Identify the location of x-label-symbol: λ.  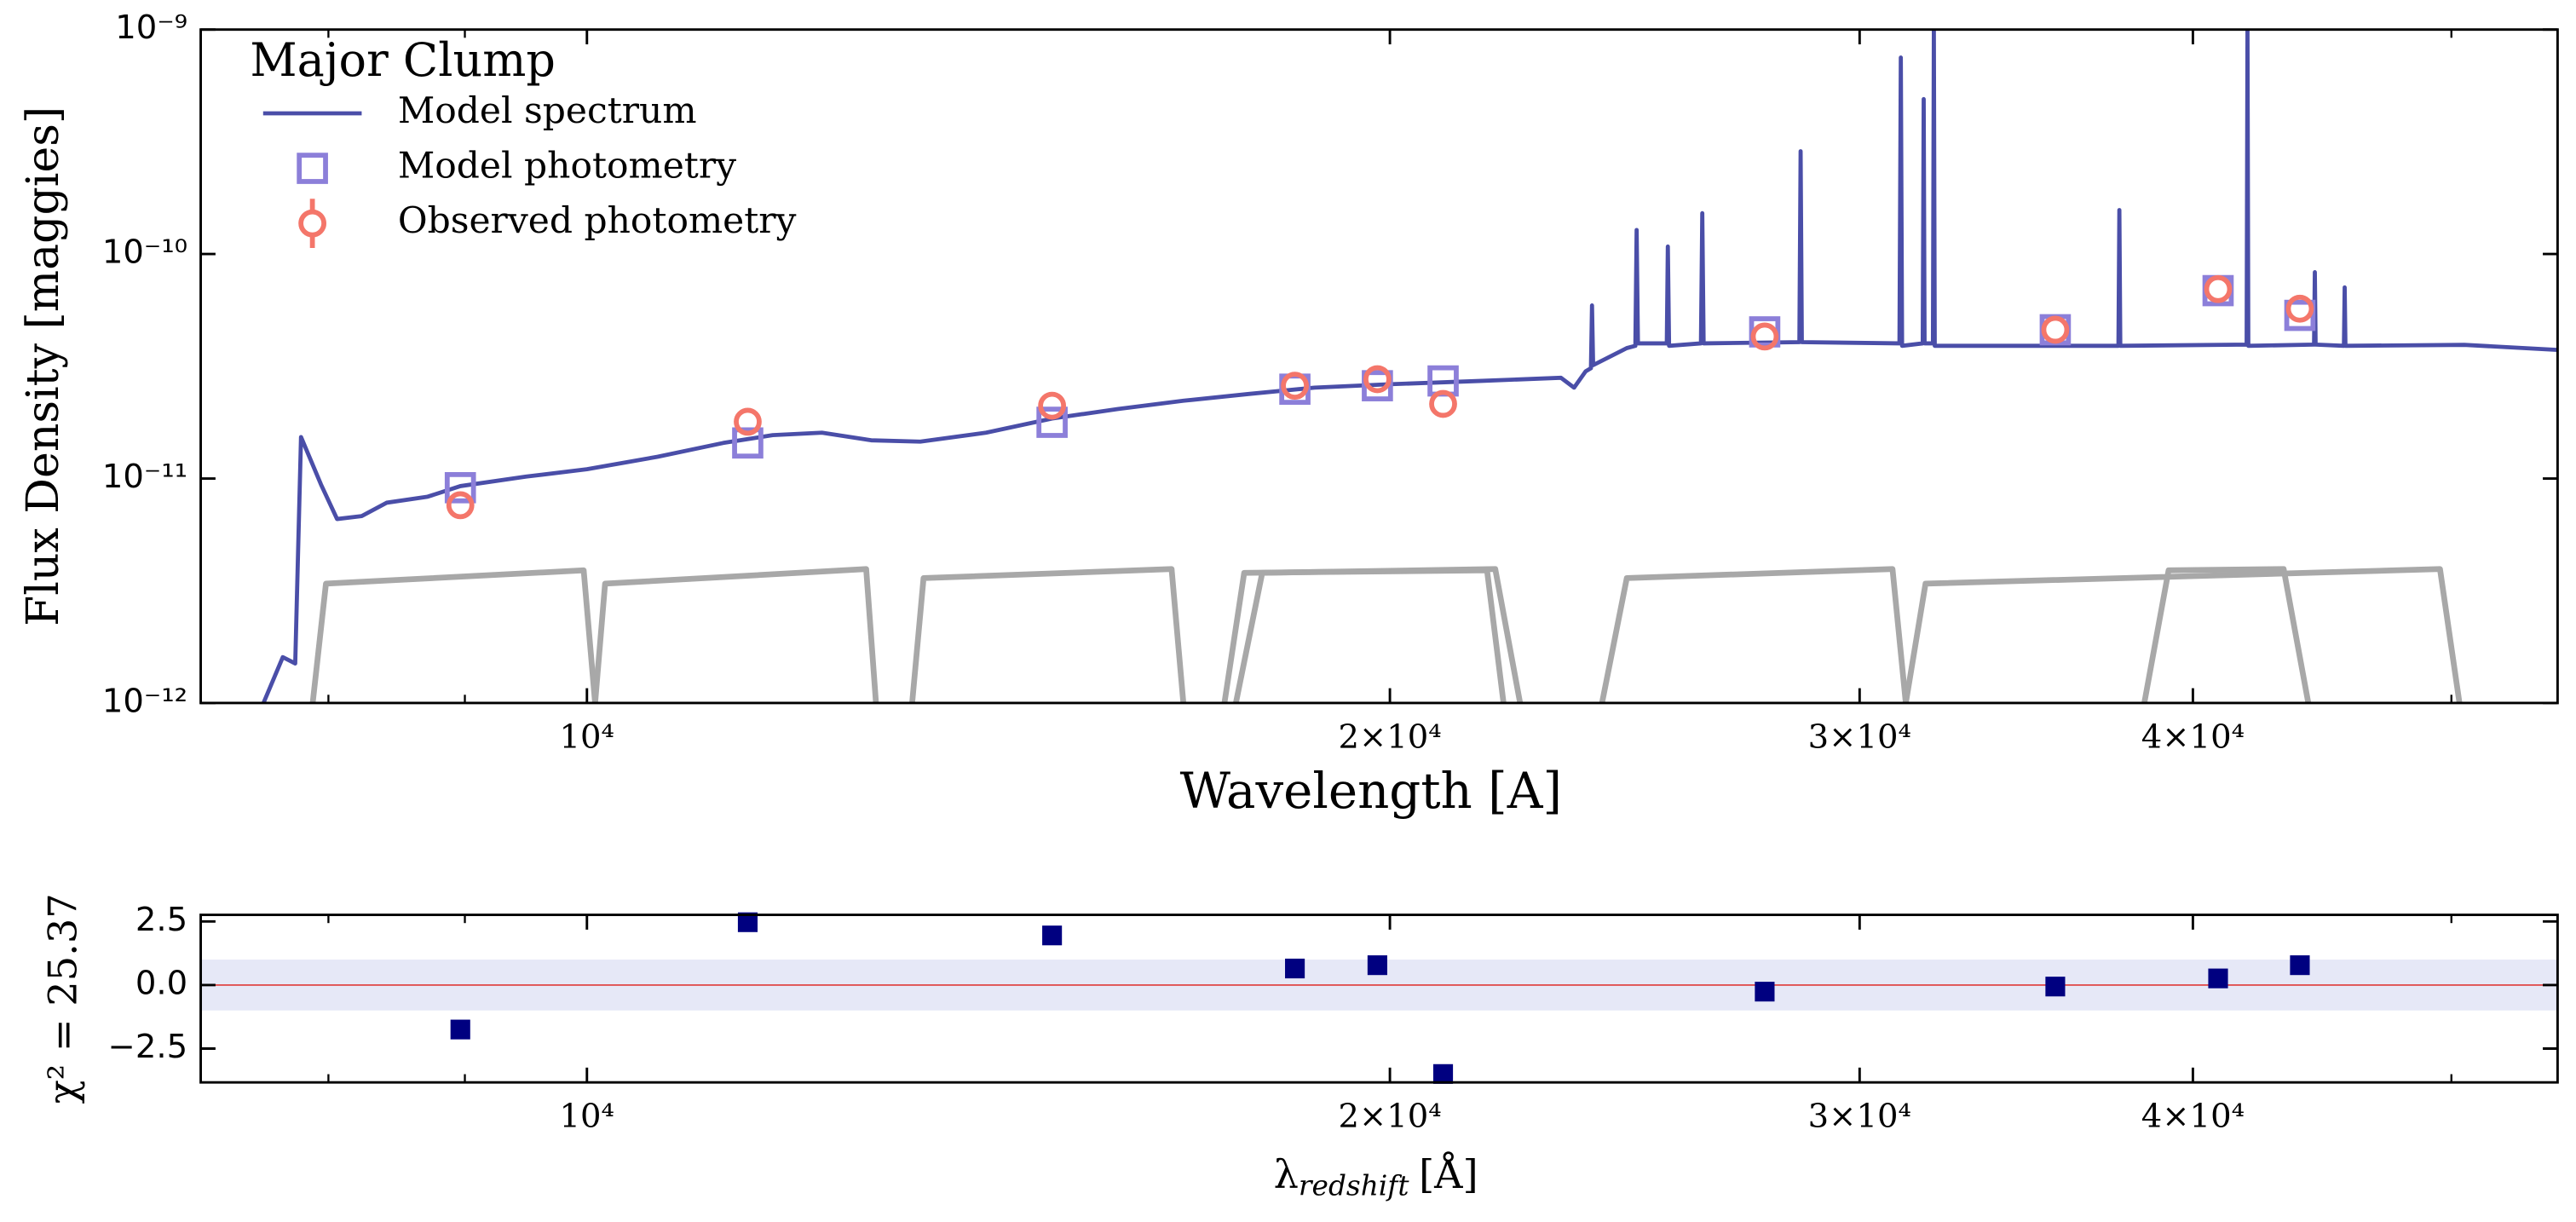
(1286, 1174).